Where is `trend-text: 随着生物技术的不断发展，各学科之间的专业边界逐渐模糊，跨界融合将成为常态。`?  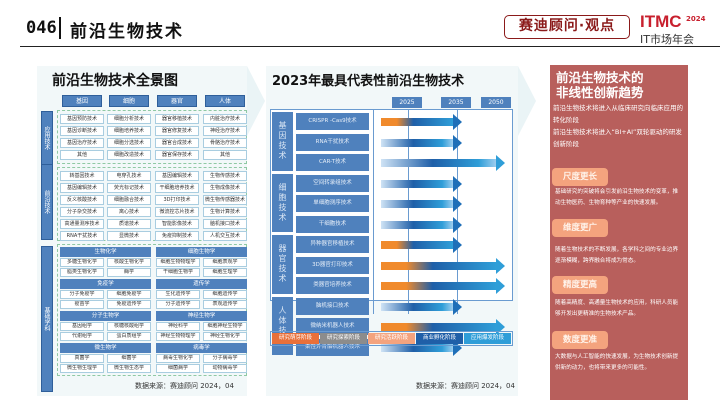
trend-text: 随着生物技术的不断发展，各学科之间的专业边界逐渐模糊，跨界融合将成为常态。 is located at coordinates (617, 255).